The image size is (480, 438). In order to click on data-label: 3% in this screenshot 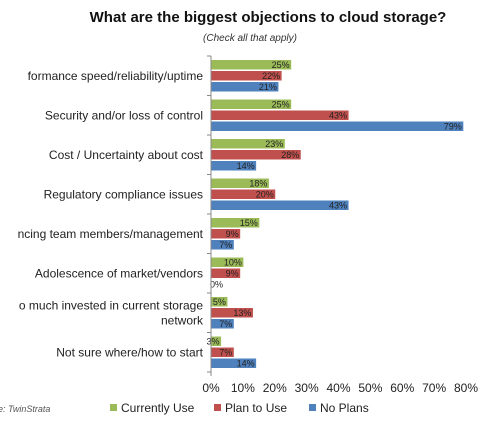, I will do `click(213, 342)`.